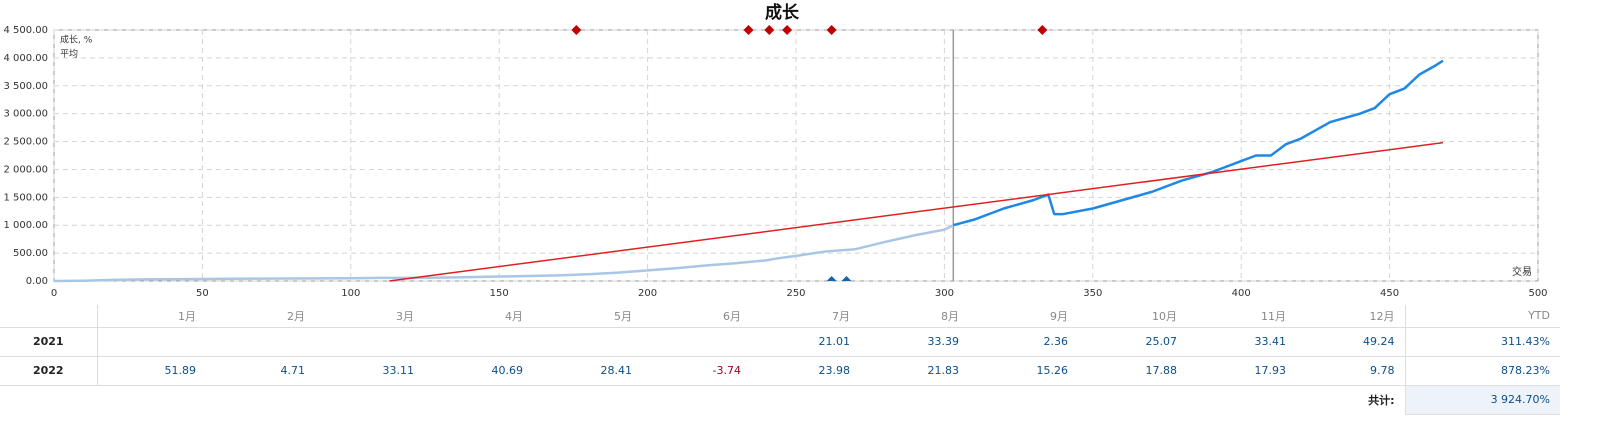 The image size is (1605, 423). What do you see at coordinates (914, 371) in the screenshot?
I see `month-value: 21.83` at bounding box center [914, 371].